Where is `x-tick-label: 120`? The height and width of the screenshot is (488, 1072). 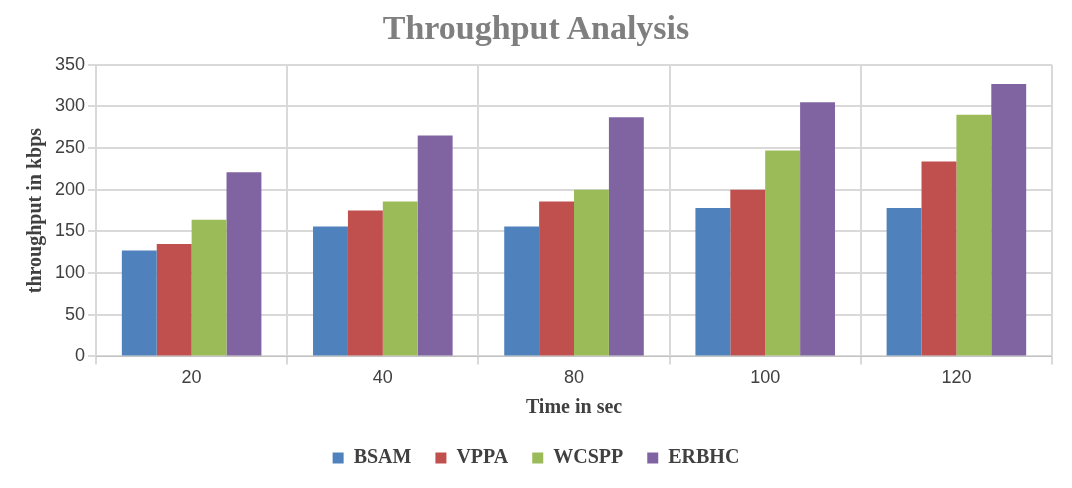 x-tick-label: 120 is located at coordinates (956, 377).